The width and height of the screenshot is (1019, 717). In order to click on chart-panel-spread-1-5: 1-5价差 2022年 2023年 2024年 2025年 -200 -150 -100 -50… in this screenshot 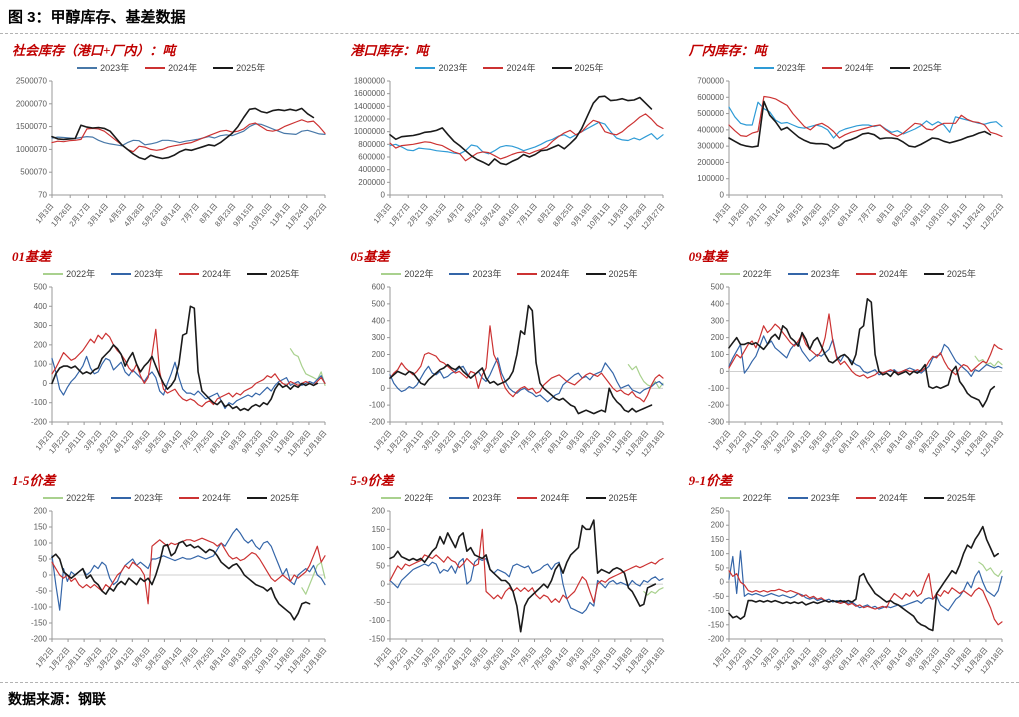, I will do `click(171, 573)`.